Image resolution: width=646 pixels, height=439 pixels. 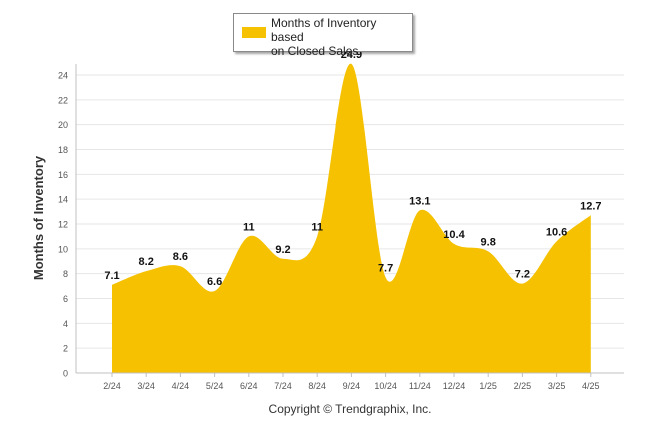 What do you see at coordinates (283, 386) in the screenshot?
I see `x-tick-label: 7/24` at bounding box center [283, 386].